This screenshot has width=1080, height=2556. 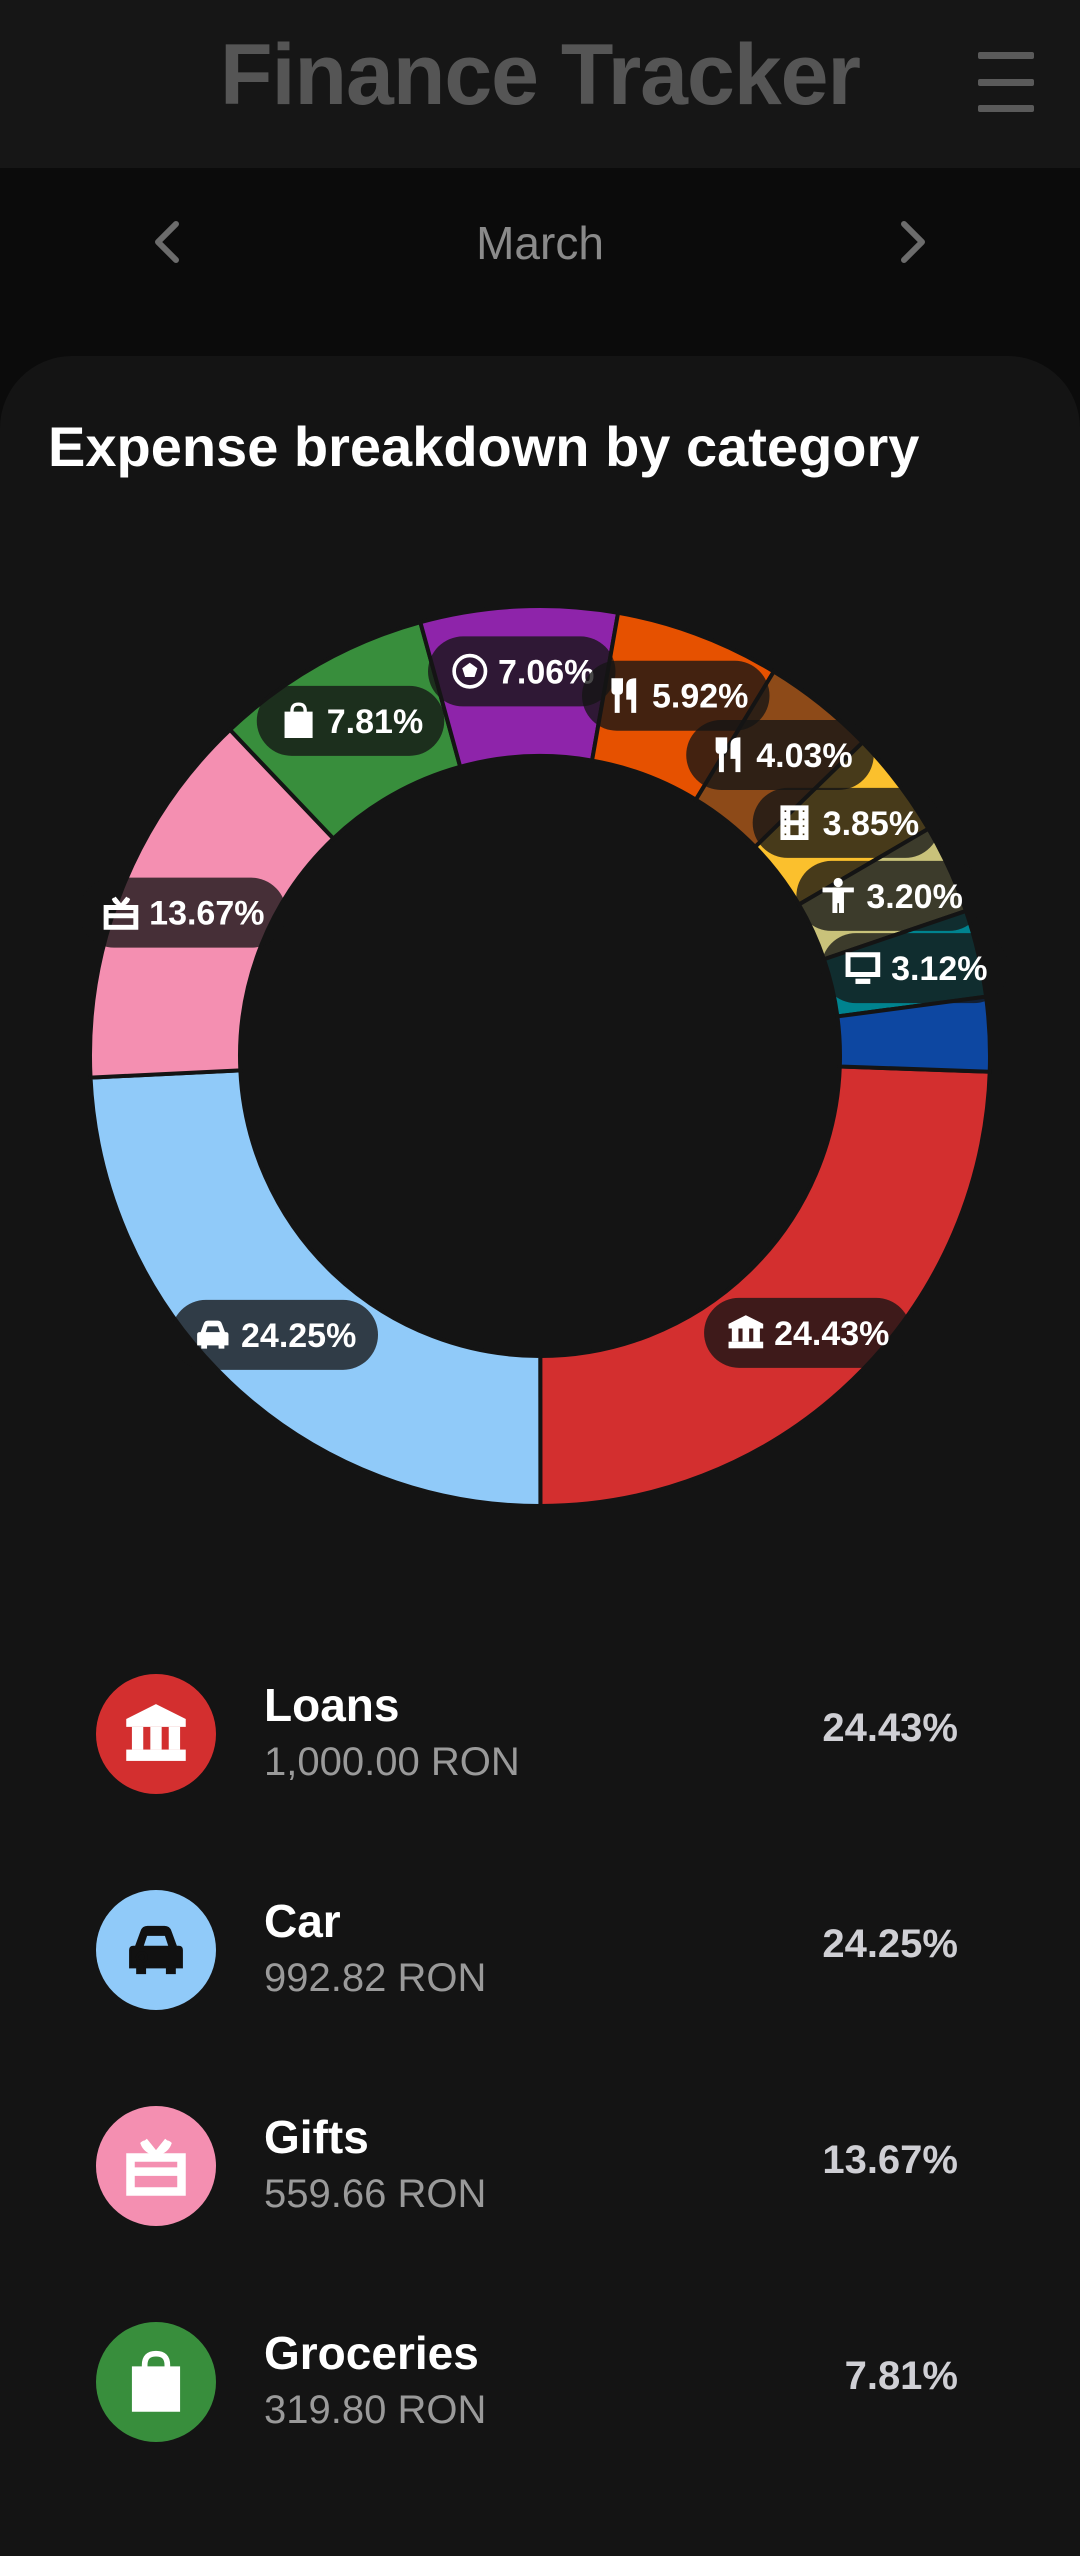 What do you see at coordinates (914, 897) in the screenshot?
I see `slice-label-text: 3.20%` at bounding box center [914, 897].